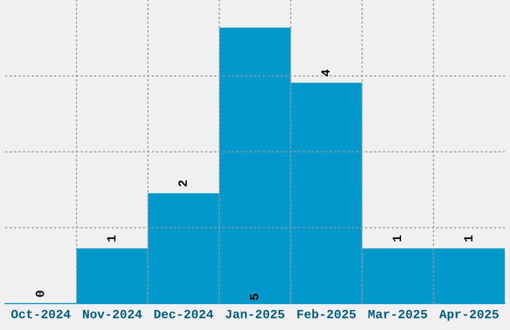 This screenshot has width=510, height=330. Describe the element at coordinates (184, 314) in the screenshot. I see `x-tick-label: Dec-2024` at that location.